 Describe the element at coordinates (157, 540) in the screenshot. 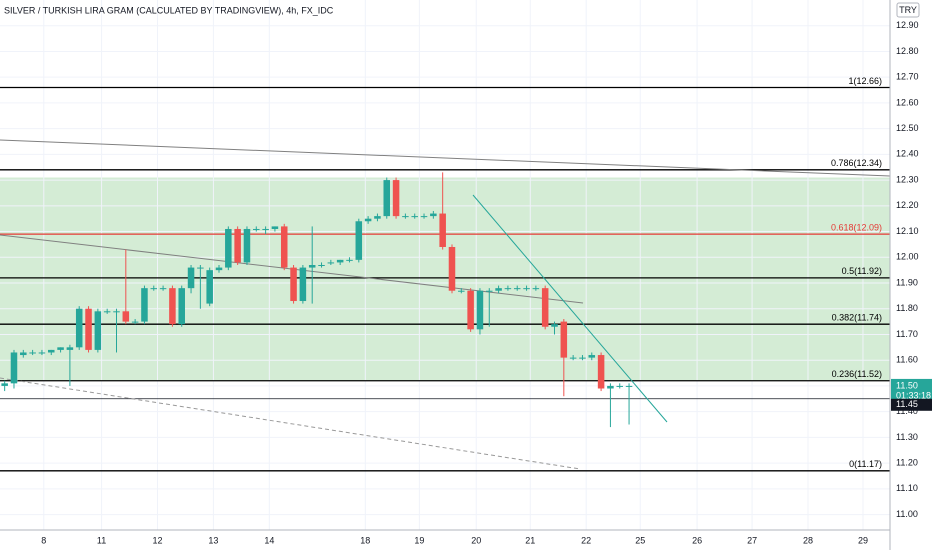

I see `x-tick-label: 12` at that location.